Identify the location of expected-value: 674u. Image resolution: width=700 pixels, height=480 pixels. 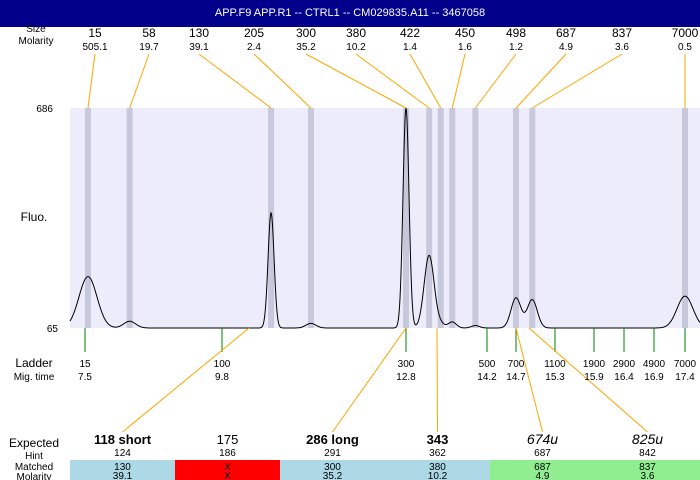
(542, 439).